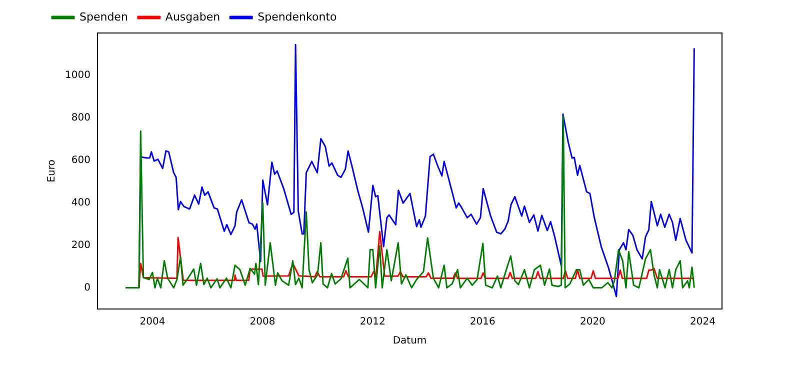 Image resolution: width=800 pixels, height=373 pixels. I want to click on legend-label: Ausgaben, so click(192, 17).